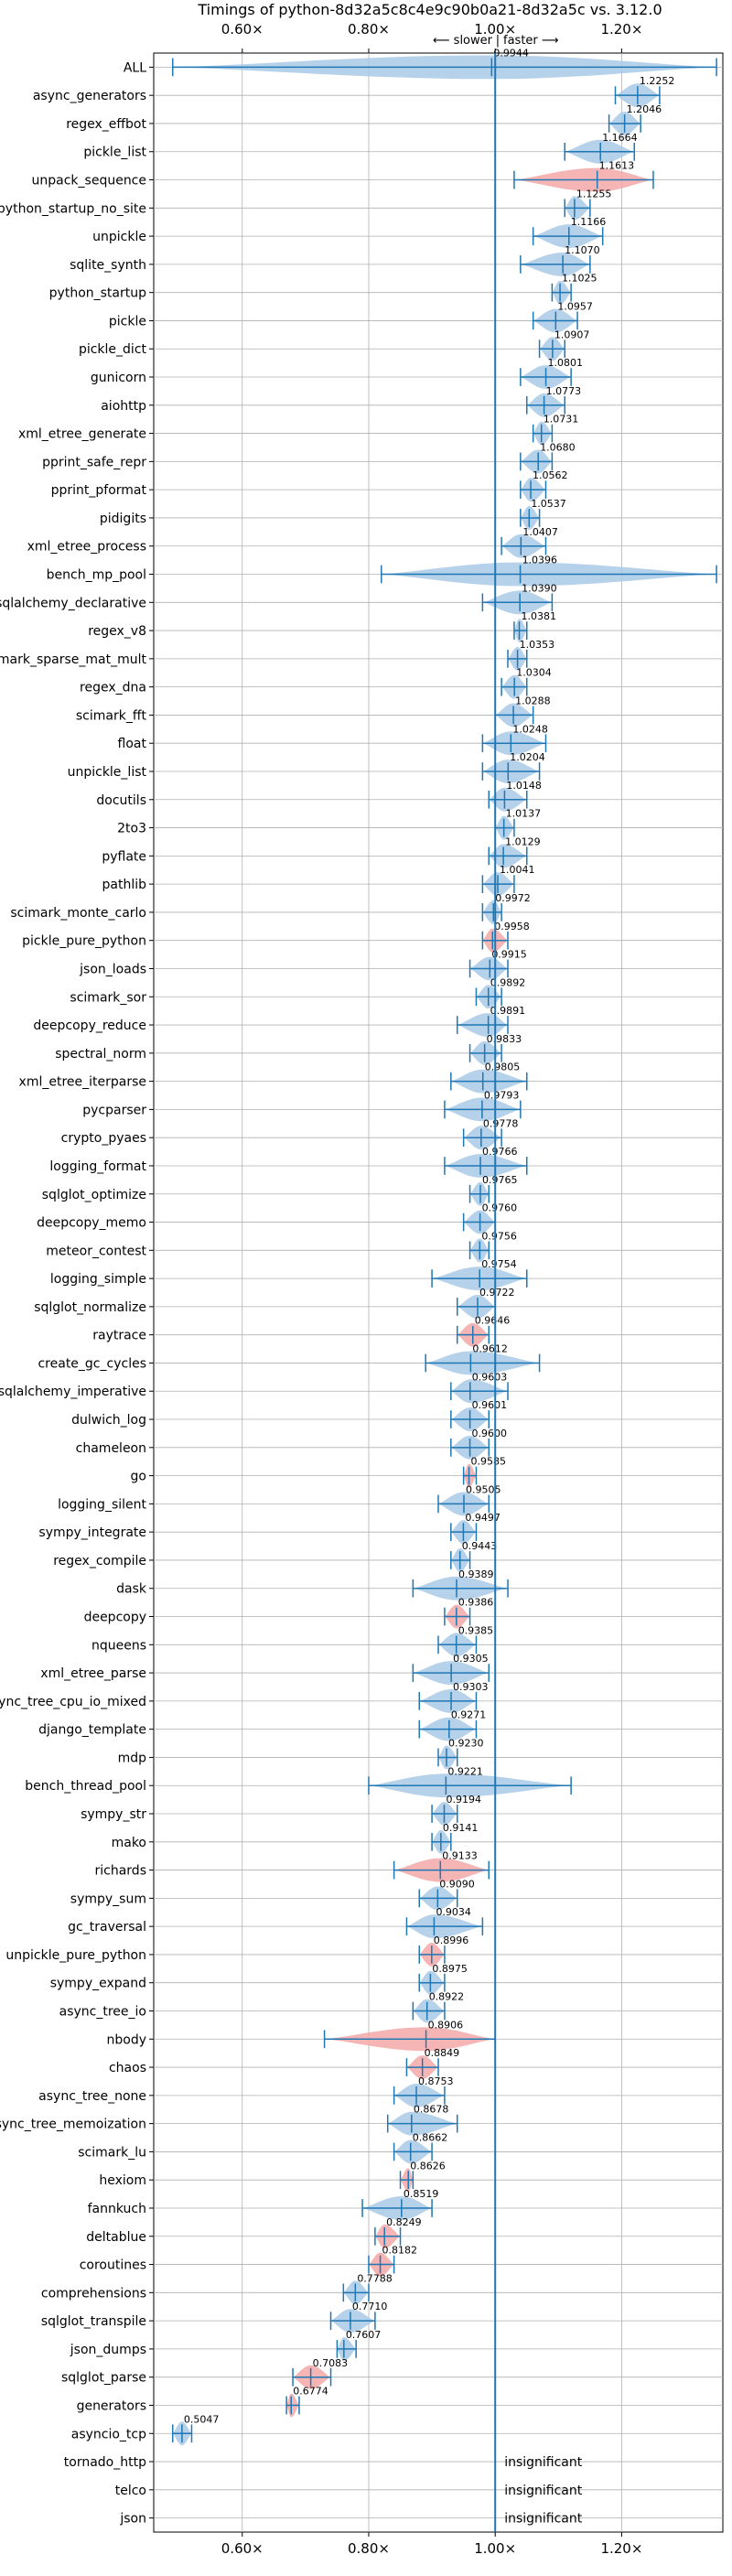 This screenshot has width=732, height=2576. I want to click on slower-note: ⟵ slower, so click(463, 41).